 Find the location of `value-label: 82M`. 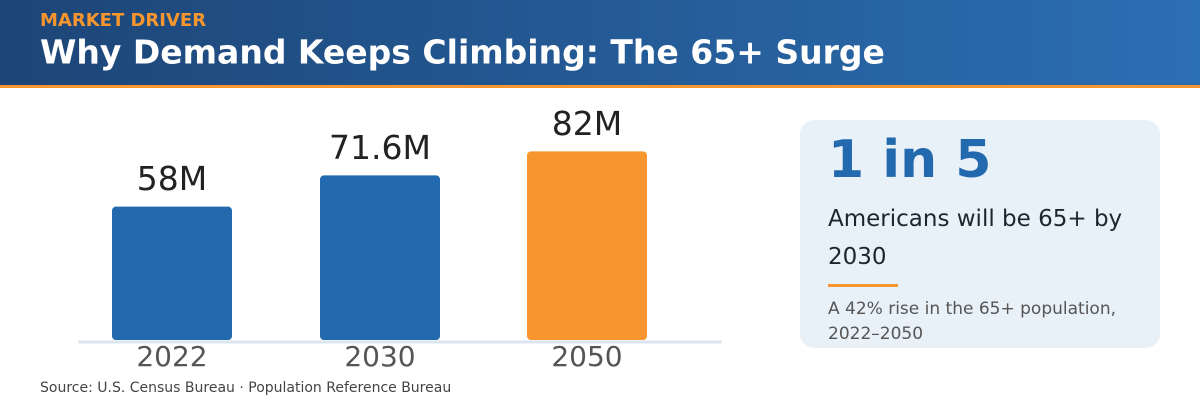

value-label: 82M is located at coordinates (587, 123).